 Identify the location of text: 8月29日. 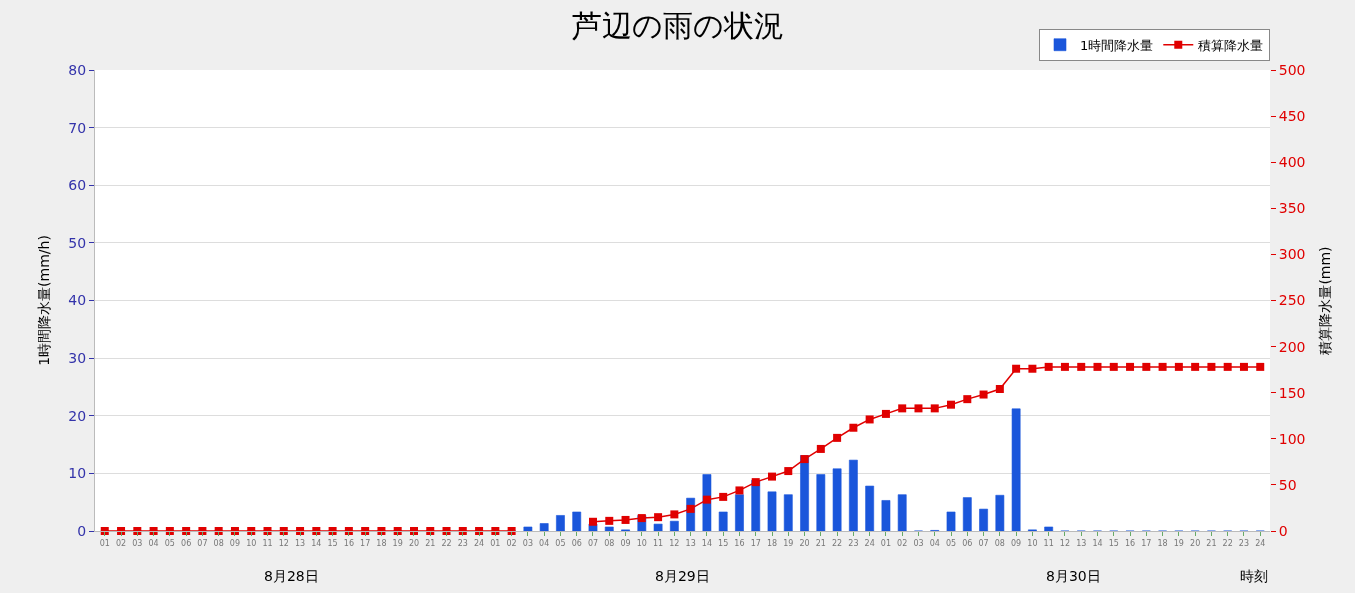
(682, 576).